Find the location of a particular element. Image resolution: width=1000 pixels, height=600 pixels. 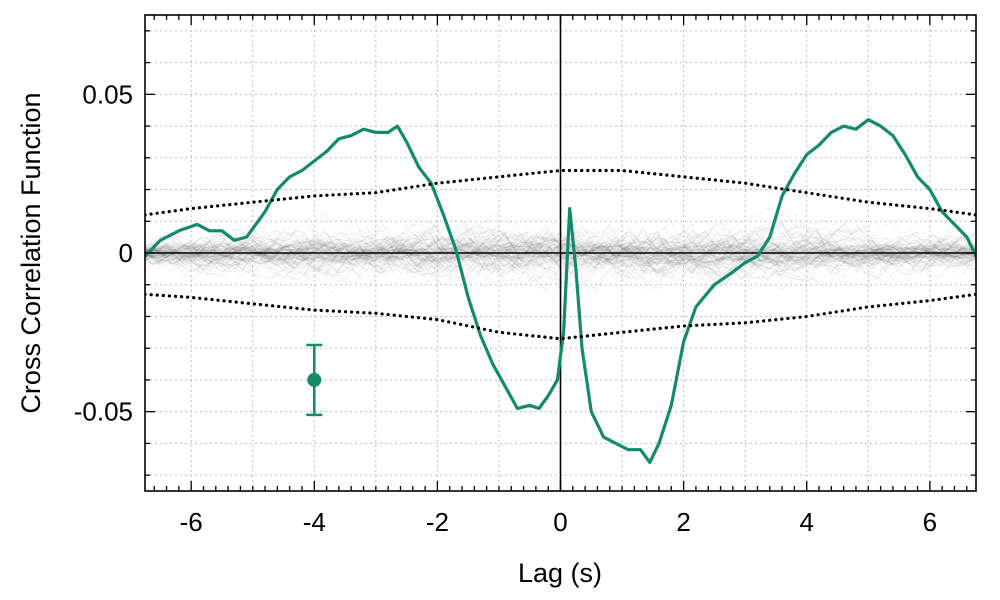

x-tick-label: -2 is located at coordinates (437, 522).